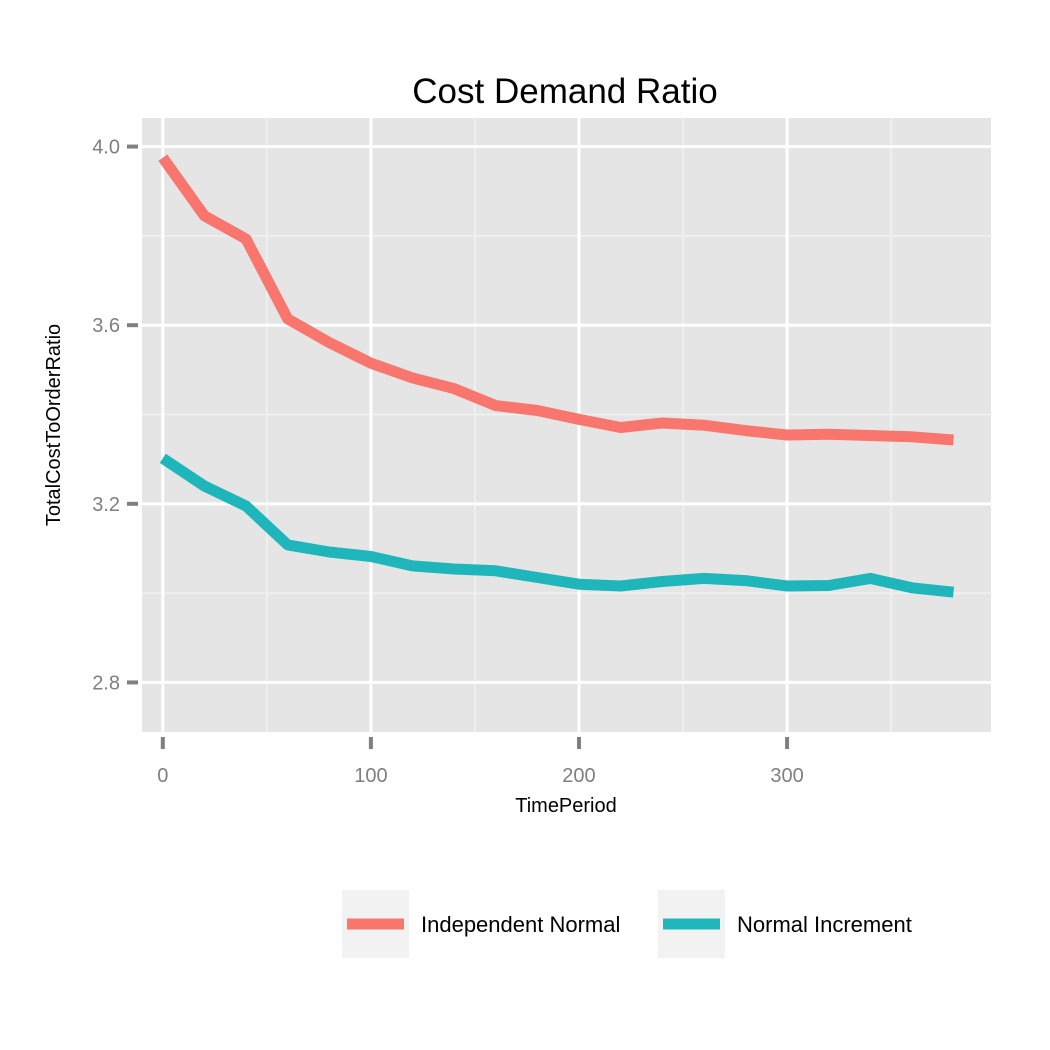 The height and width of the screenshot is (1050, 1050). Describe the element at coordinates (786, 776) in the screenshot. I see `x-tick-label: 300` at that location.